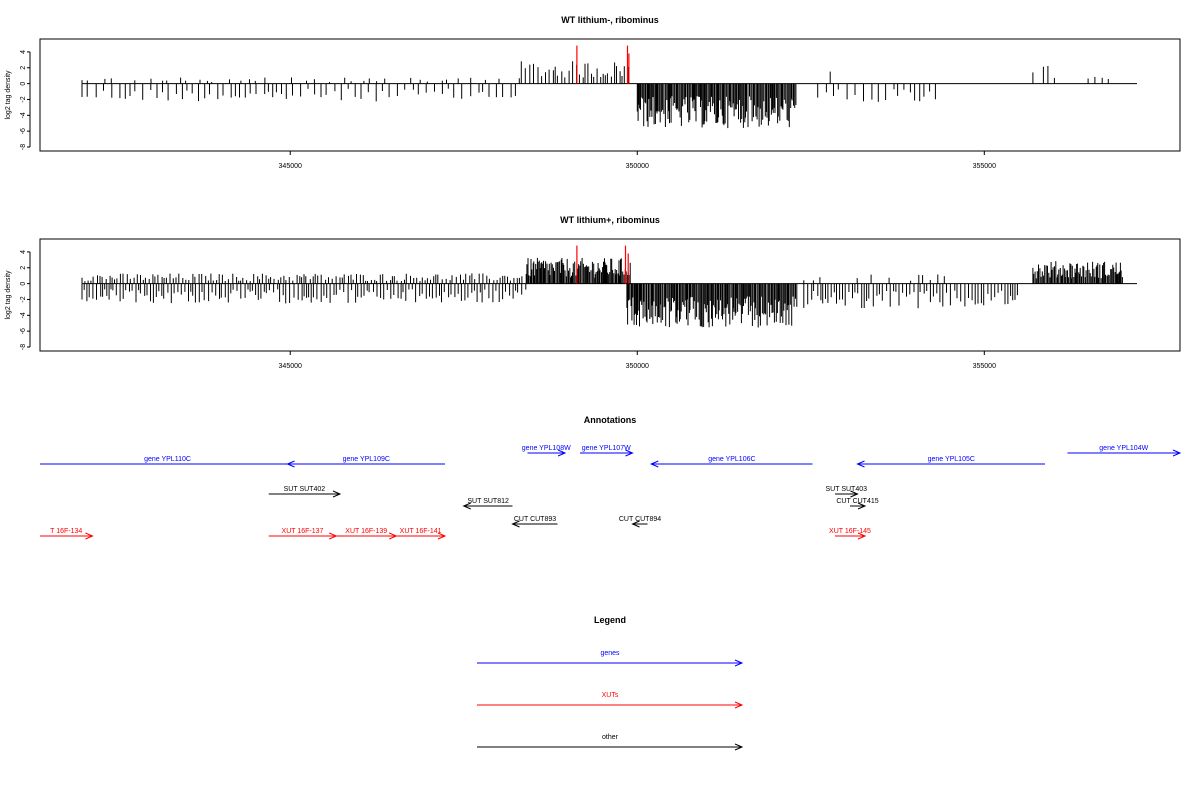  Describe the element at coordinates (610, 653) in the screenshot. I see `legend-label: genes` at that location.